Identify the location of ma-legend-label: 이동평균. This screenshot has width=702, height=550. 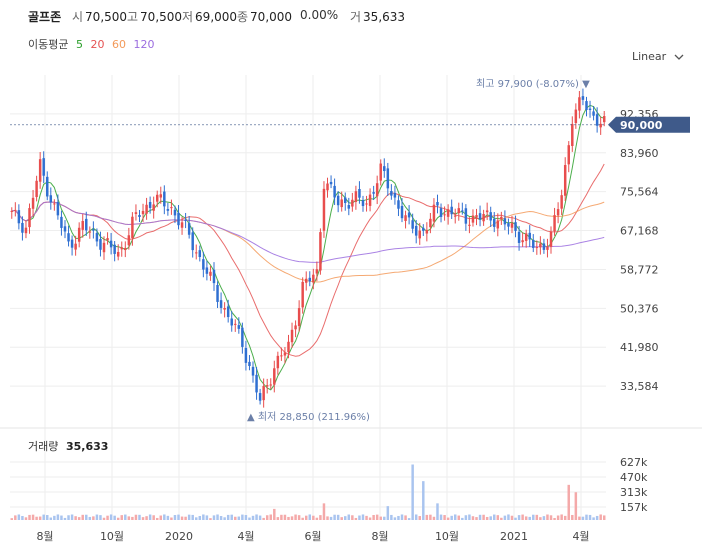
(48, 44).